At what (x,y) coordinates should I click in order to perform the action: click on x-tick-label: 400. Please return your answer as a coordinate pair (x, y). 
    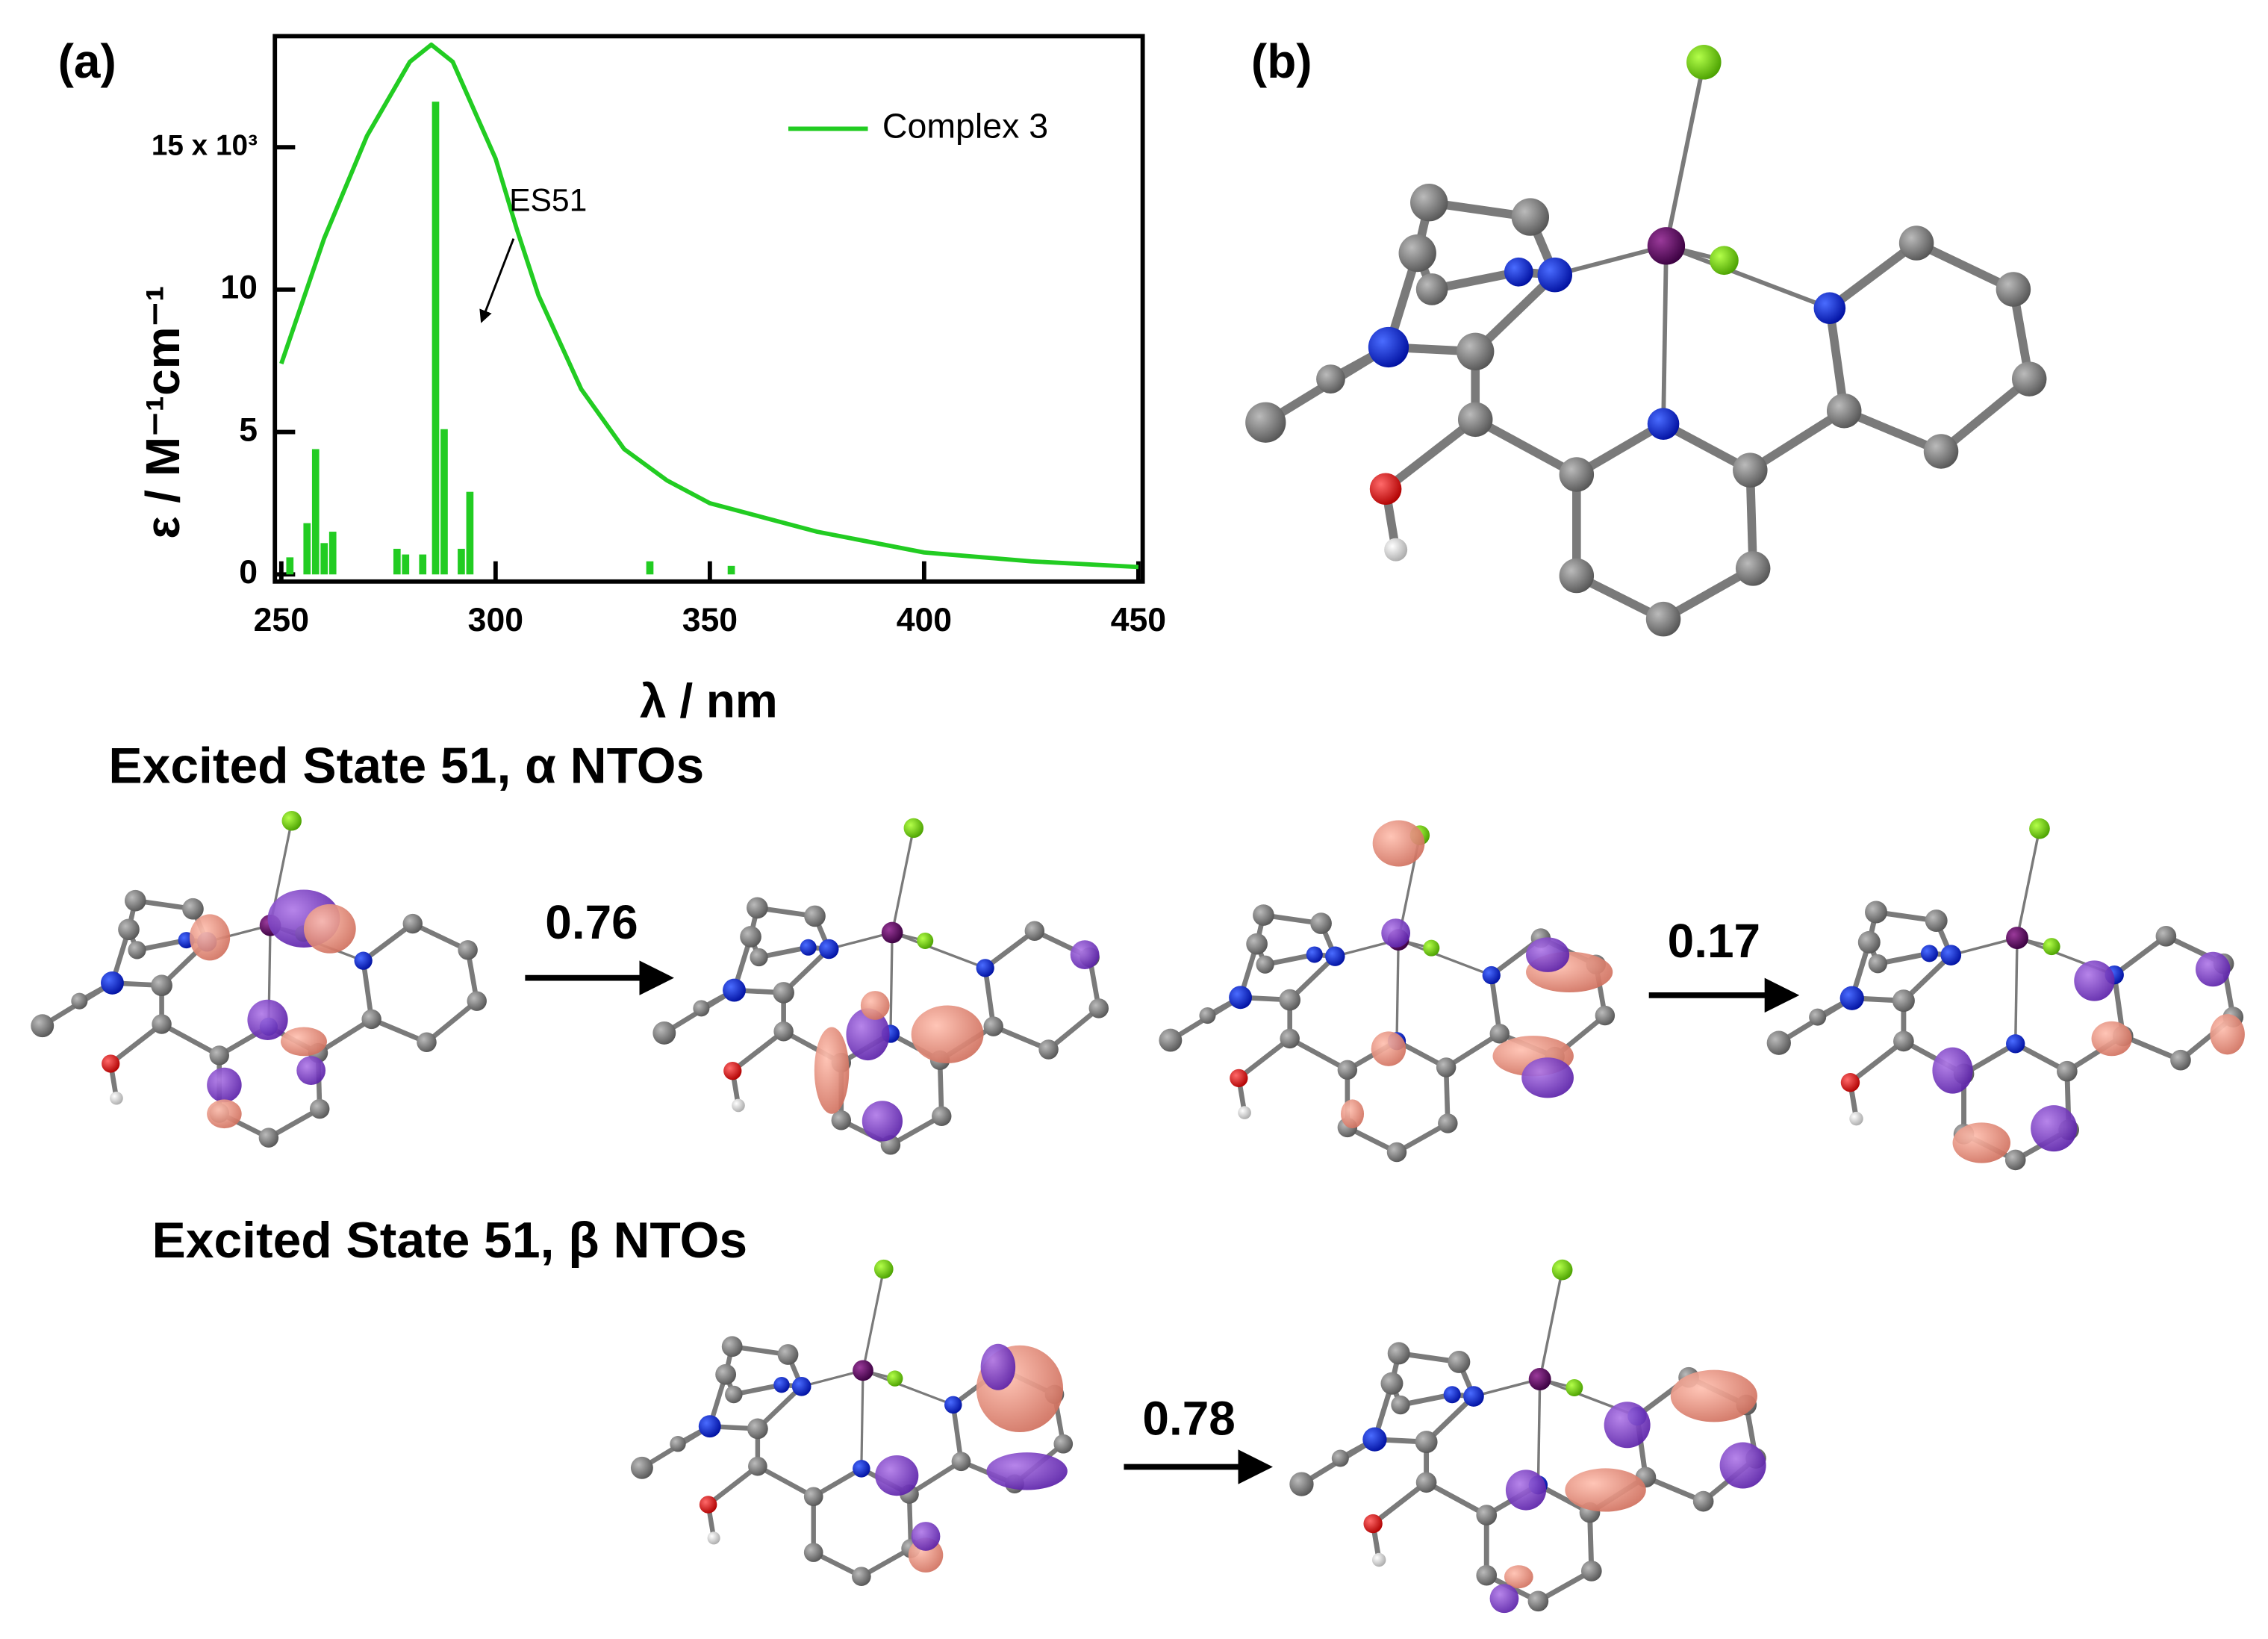
    Looking at the image, I should click on (924, 620).